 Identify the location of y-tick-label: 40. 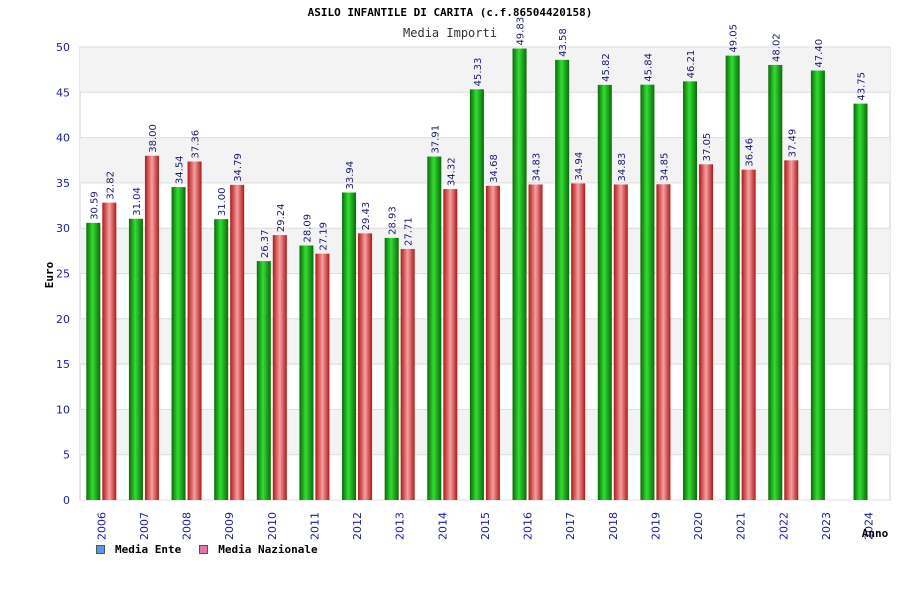
(63, 138).